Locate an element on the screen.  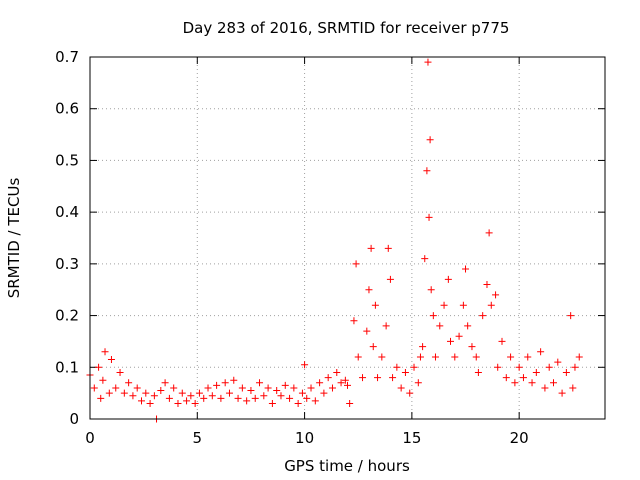
y-tick-label: 0.4 is located at coordinates (67, 212).